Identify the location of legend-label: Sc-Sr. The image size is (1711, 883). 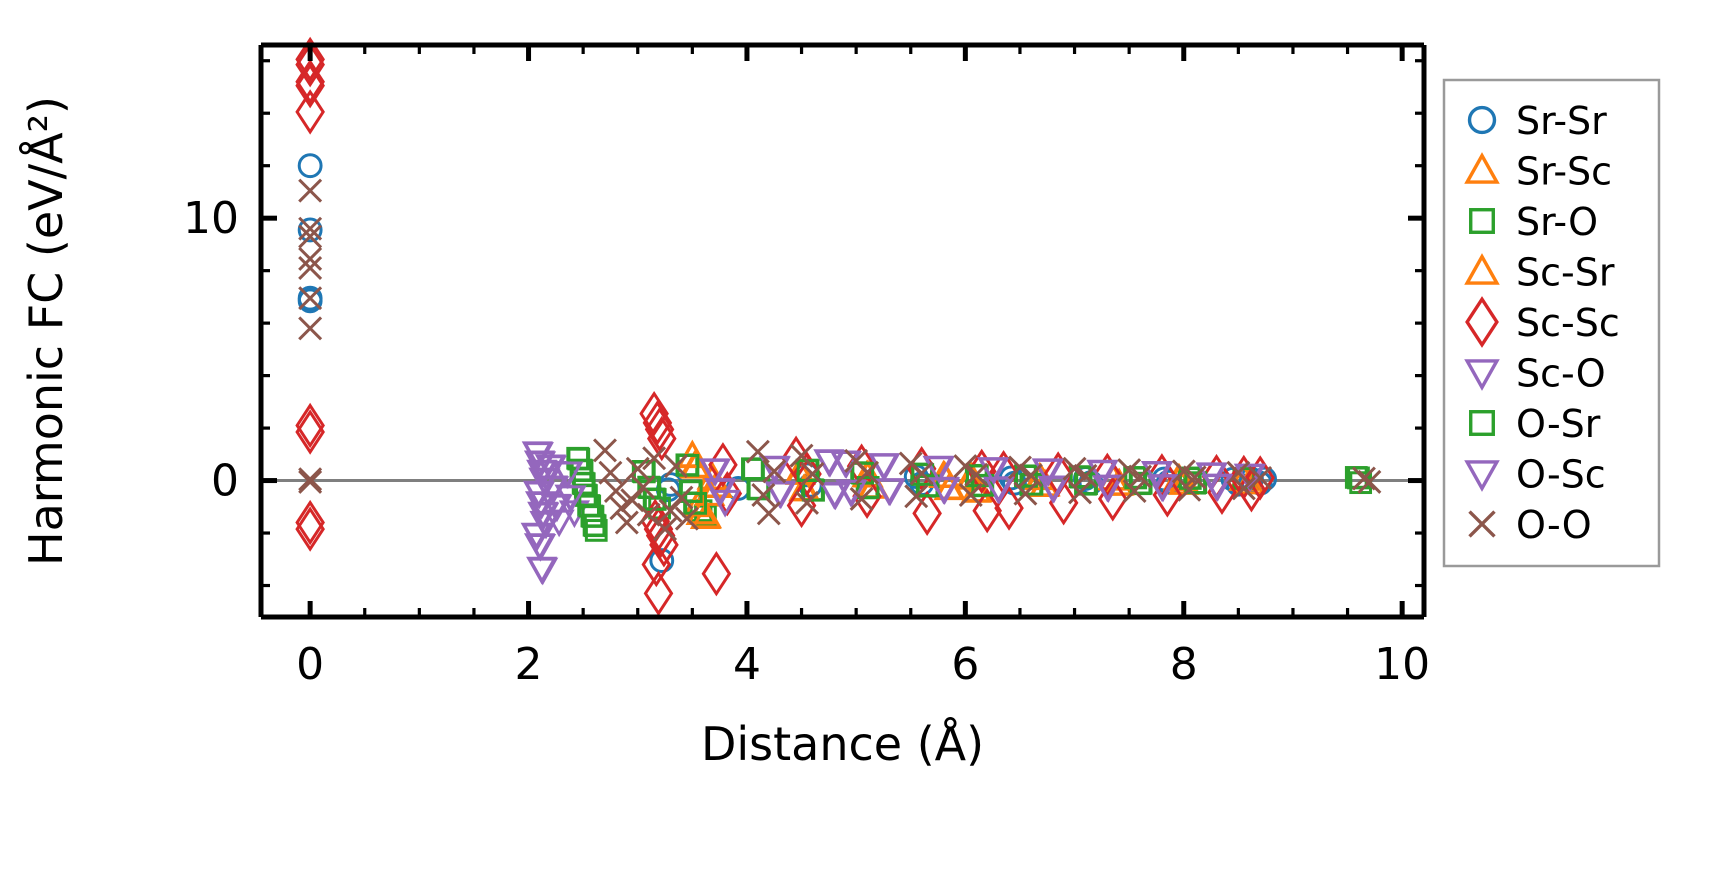
(1565, 273).